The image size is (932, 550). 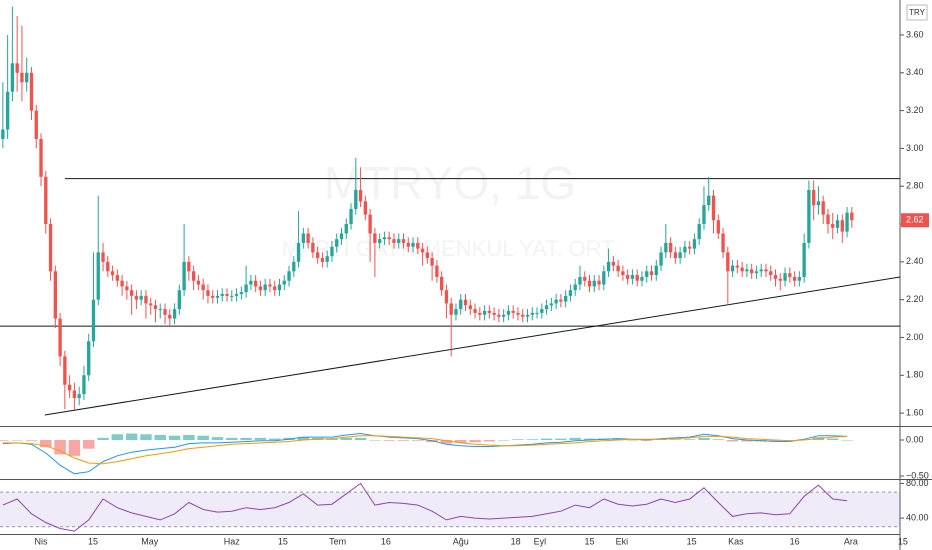 I want to click on rsi-band, so click(x=450, y=509).